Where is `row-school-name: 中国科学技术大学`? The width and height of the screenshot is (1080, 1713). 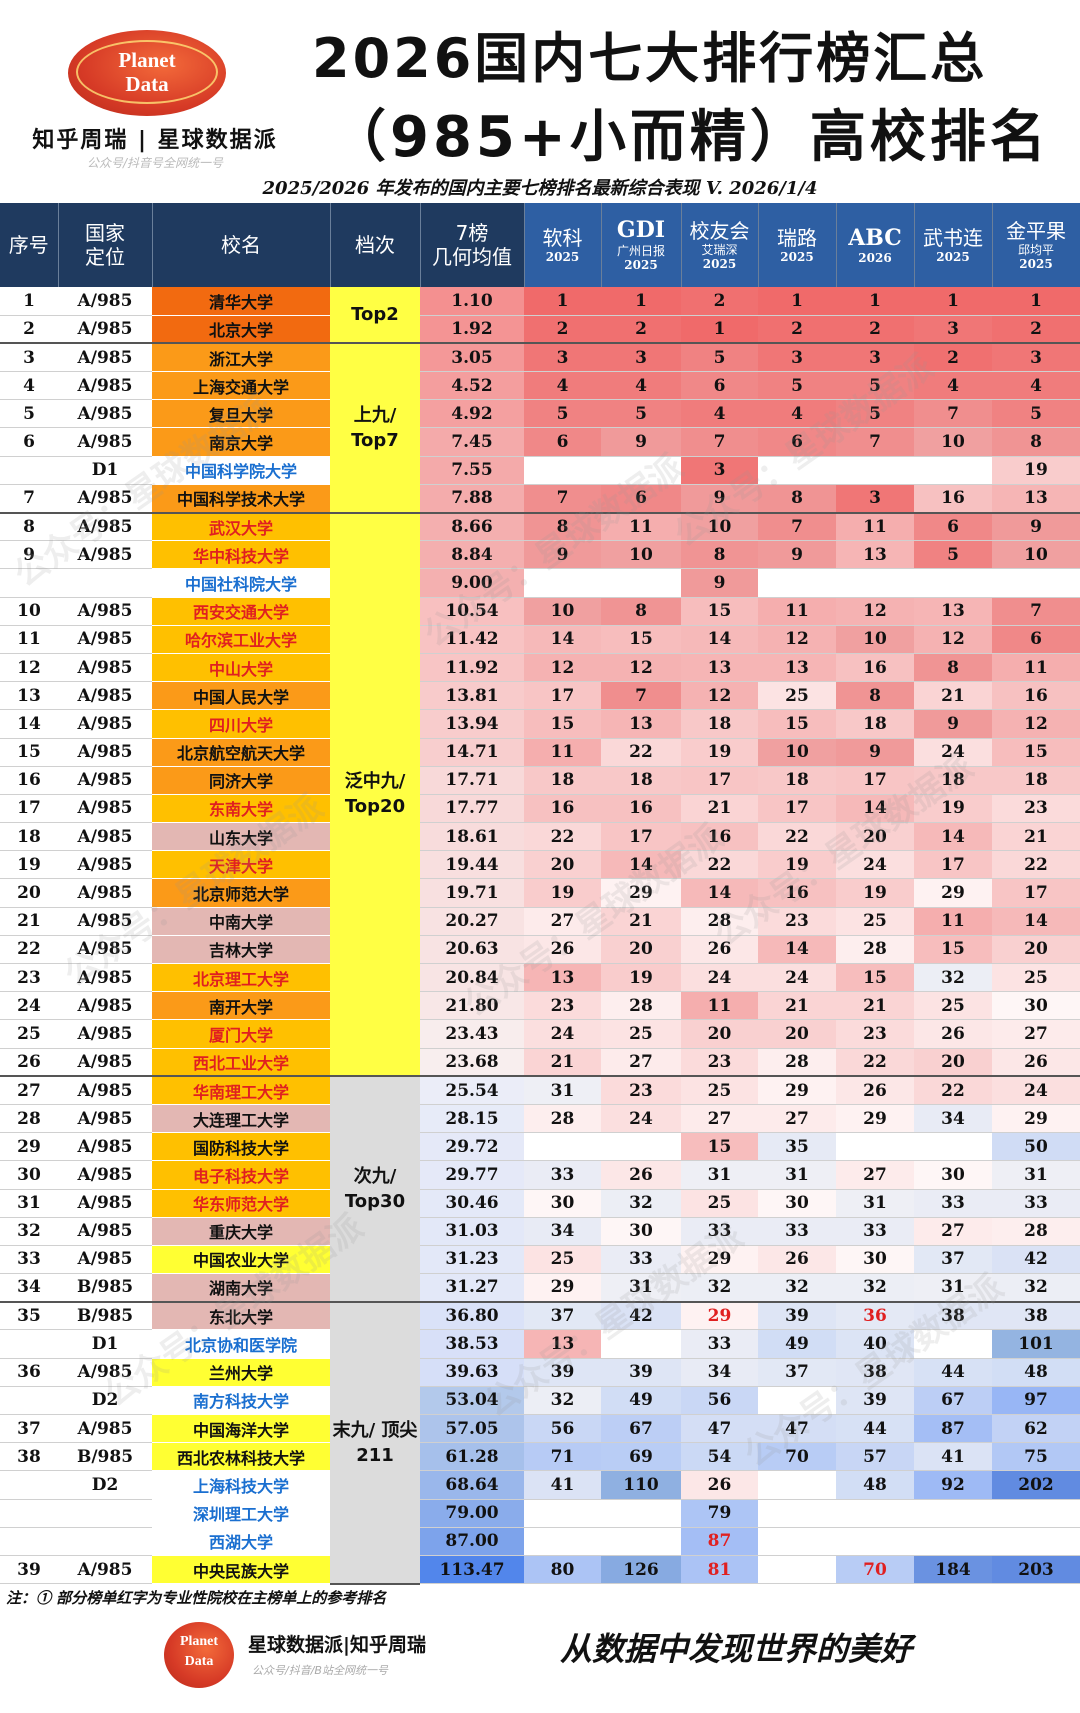 row-school-name: 中国科学技术大学 is located at coordinates (241, 499).